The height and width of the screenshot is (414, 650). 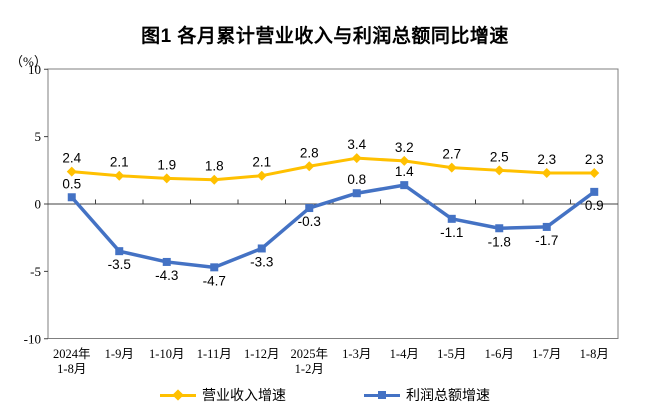 What do you see at coordinates (32, 338) in the screenshot?
I see `y-axis-tick-label: -10` at bounding box center [32, 338].